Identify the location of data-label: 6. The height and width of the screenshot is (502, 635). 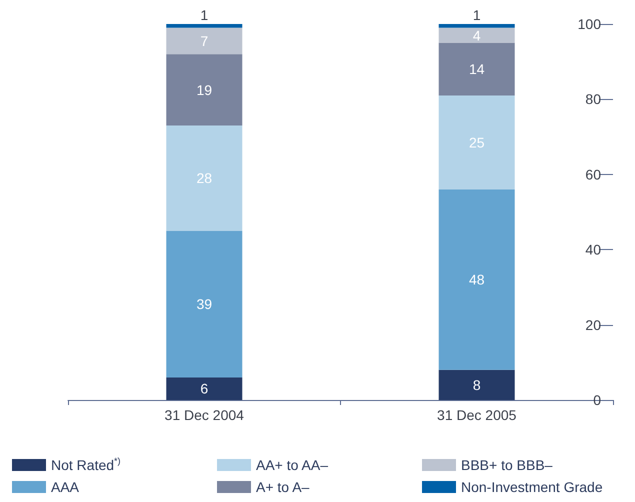
(204, 388).